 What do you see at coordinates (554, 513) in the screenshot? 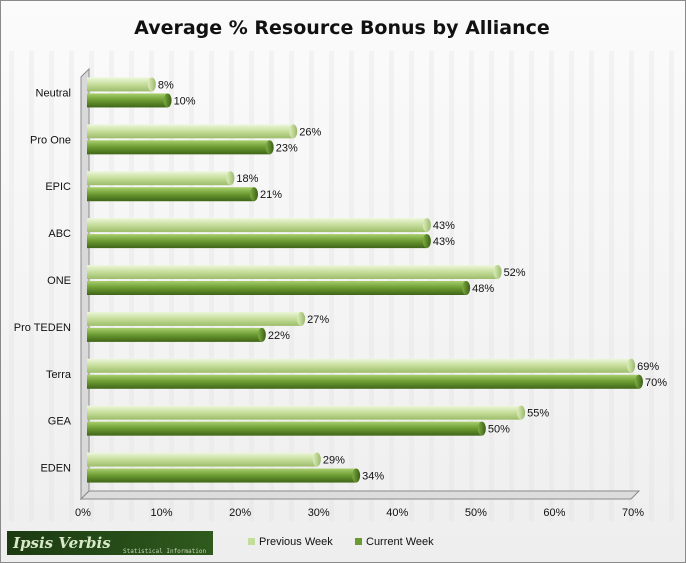
I see `x-tick-label: 60%` at bounding box center [554, 513].